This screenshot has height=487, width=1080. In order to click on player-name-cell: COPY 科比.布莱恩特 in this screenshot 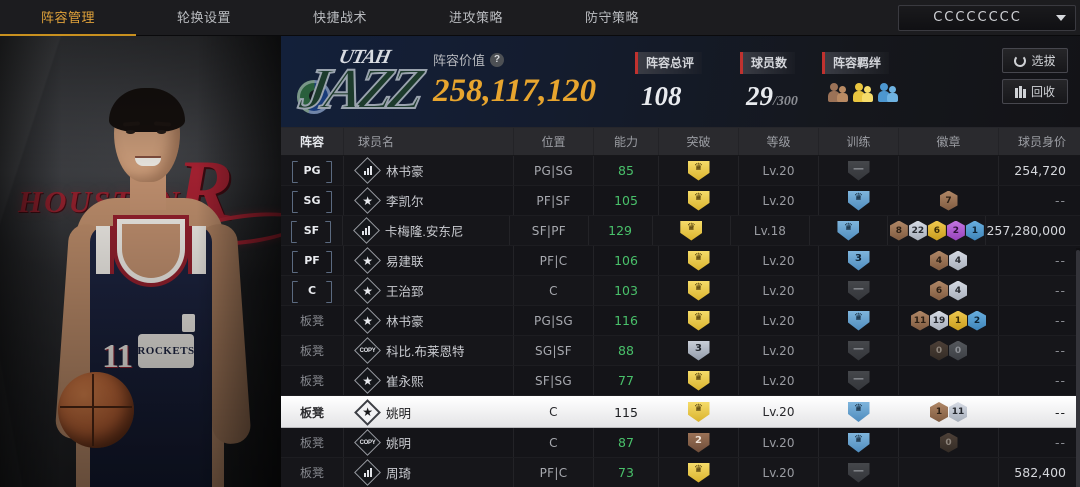, I will do `click(428, 350)`.